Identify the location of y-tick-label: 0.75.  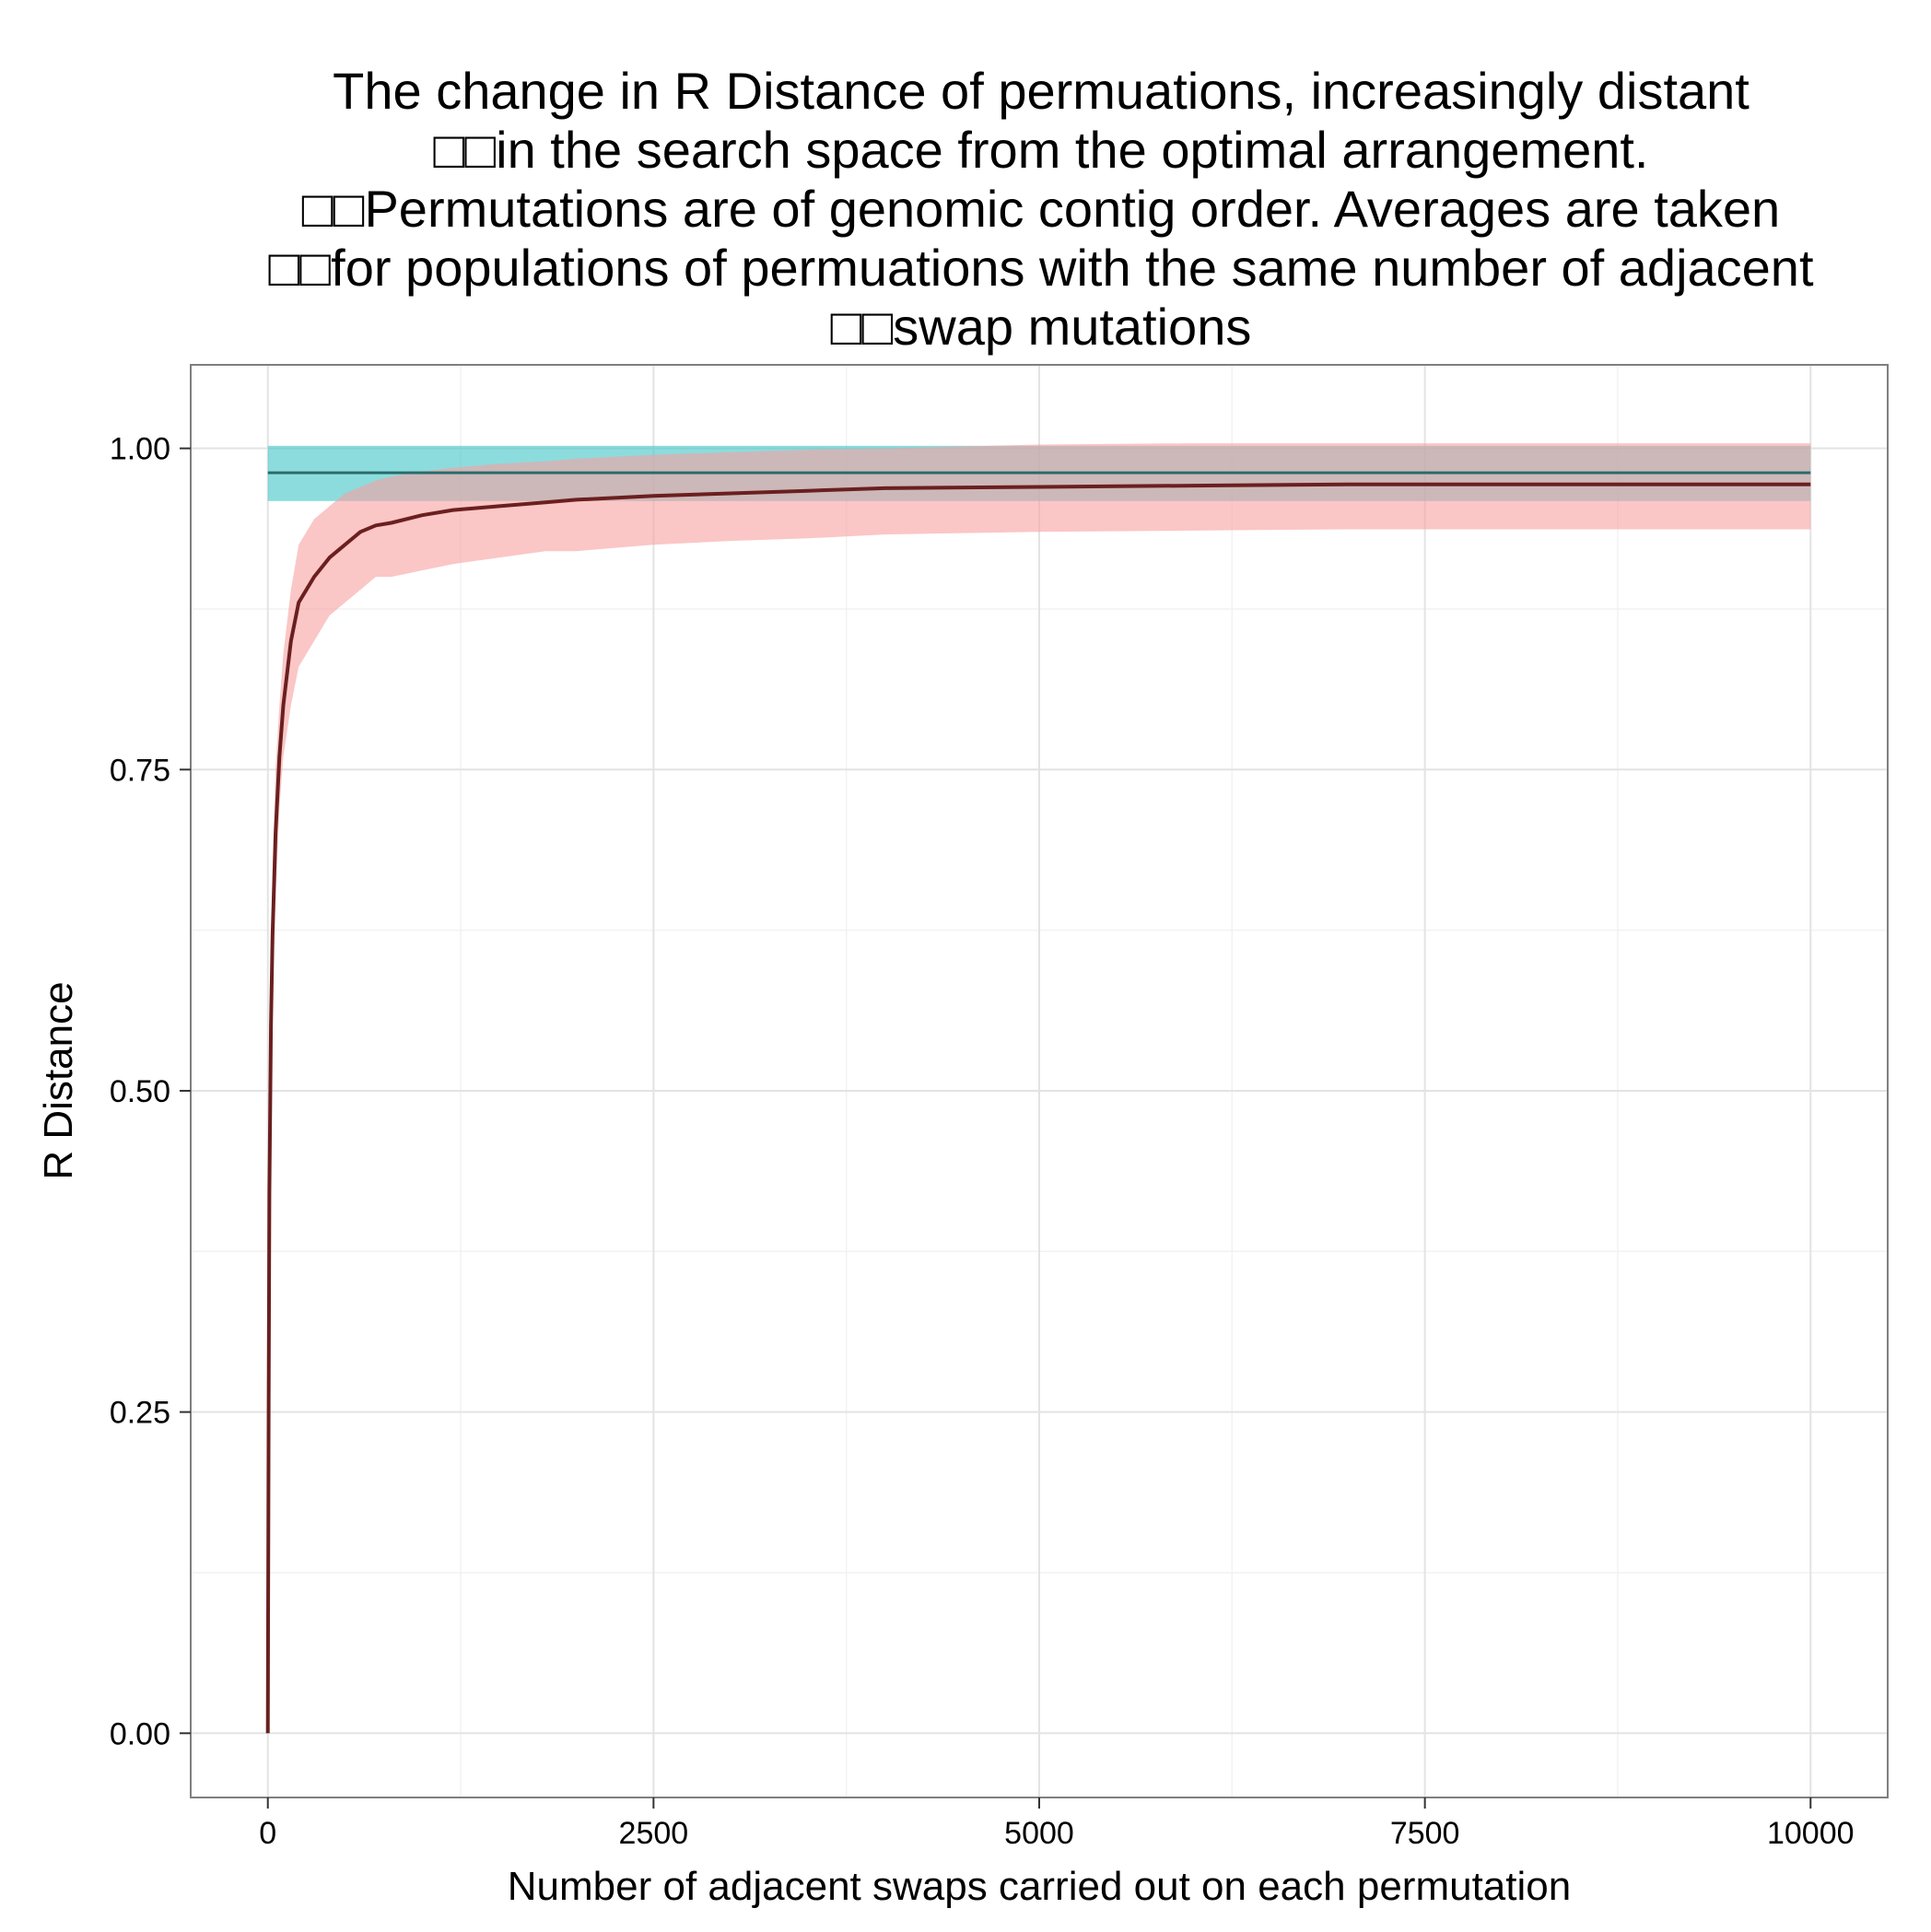
(140, 770).